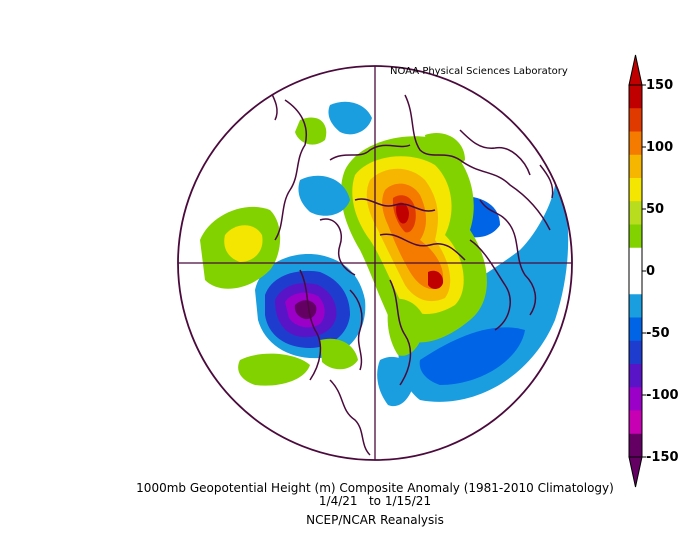 This screenshot has width=700, height=542. What do you see at coordinates (472, 356) in the screenshot?
I see `anomaly-region-atlantic-core` at bounding box center [472, 356].